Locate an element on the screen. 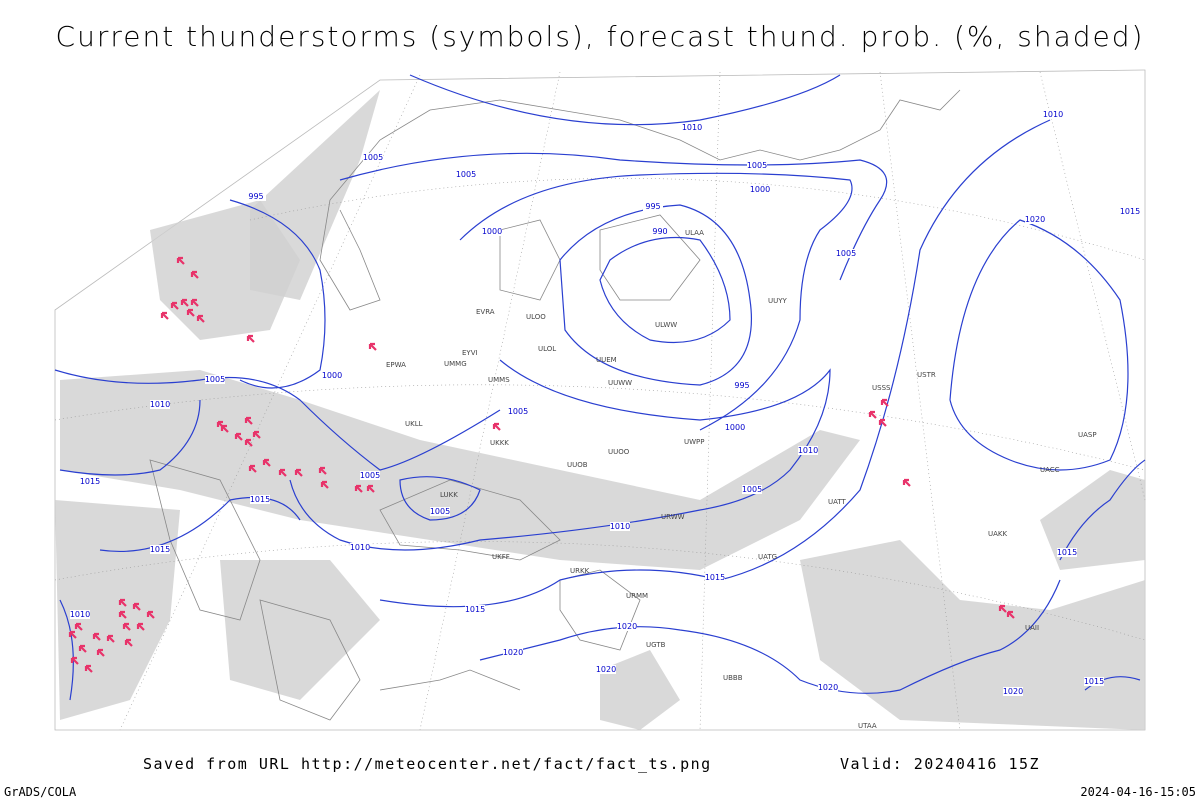  station-code: UATT is located at coordinates (837, 502).